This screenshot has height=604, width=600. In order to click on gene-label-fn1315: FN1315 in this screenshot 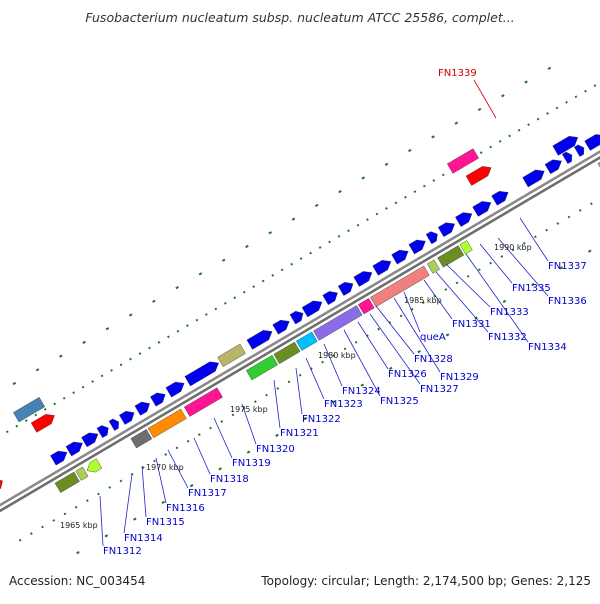, I will do `click(165, 522)`.